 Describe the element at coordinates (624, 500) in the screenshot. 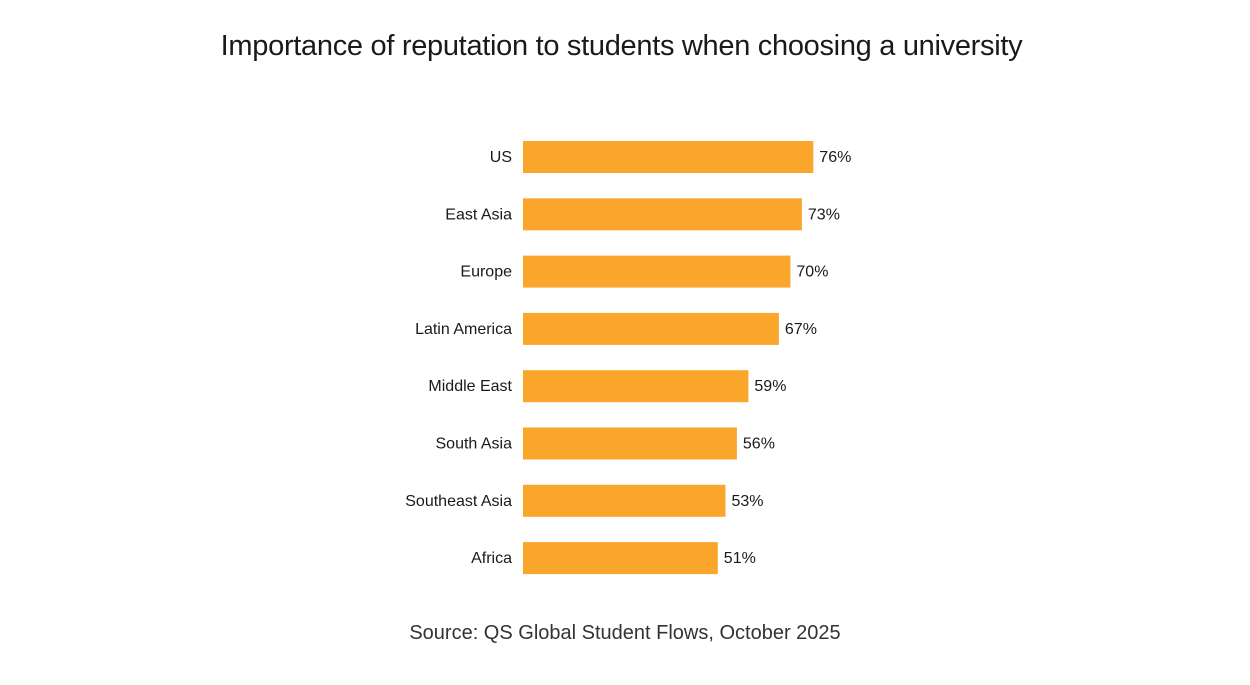

I see `bar-southeast-asia` at that location.